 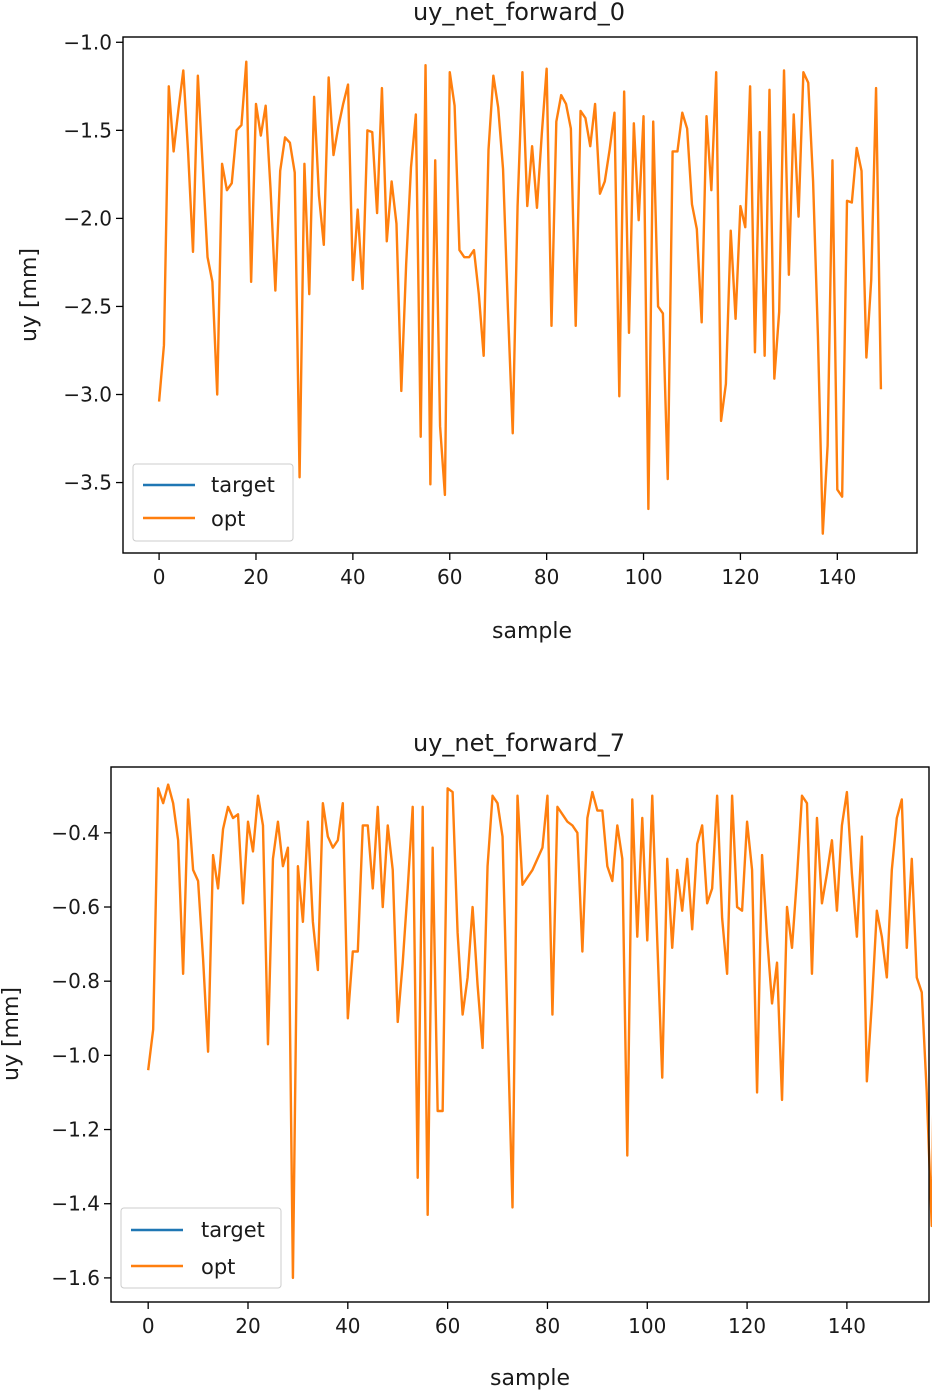 What do you see at coordinates (352, 577) in the screenshot?
I see `chart-1-x-tick-label: 40` at bounding box center [352, 577].